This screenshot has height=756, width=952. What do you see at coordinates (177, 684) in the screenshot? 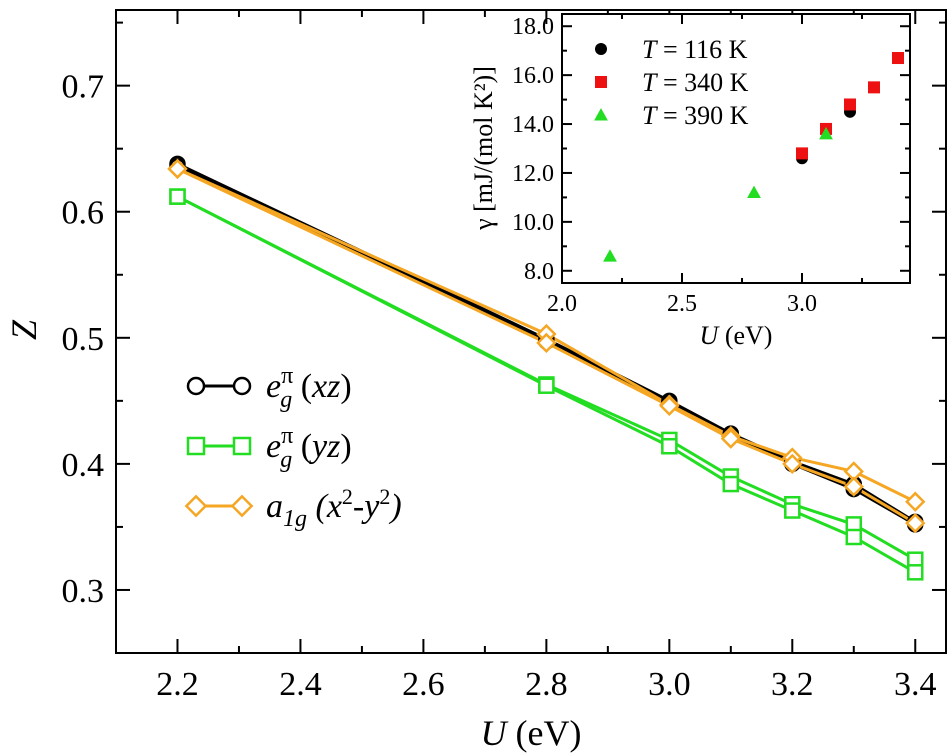
I see `main-x-tick-label: 2.2` at bounding box center [177, 684].